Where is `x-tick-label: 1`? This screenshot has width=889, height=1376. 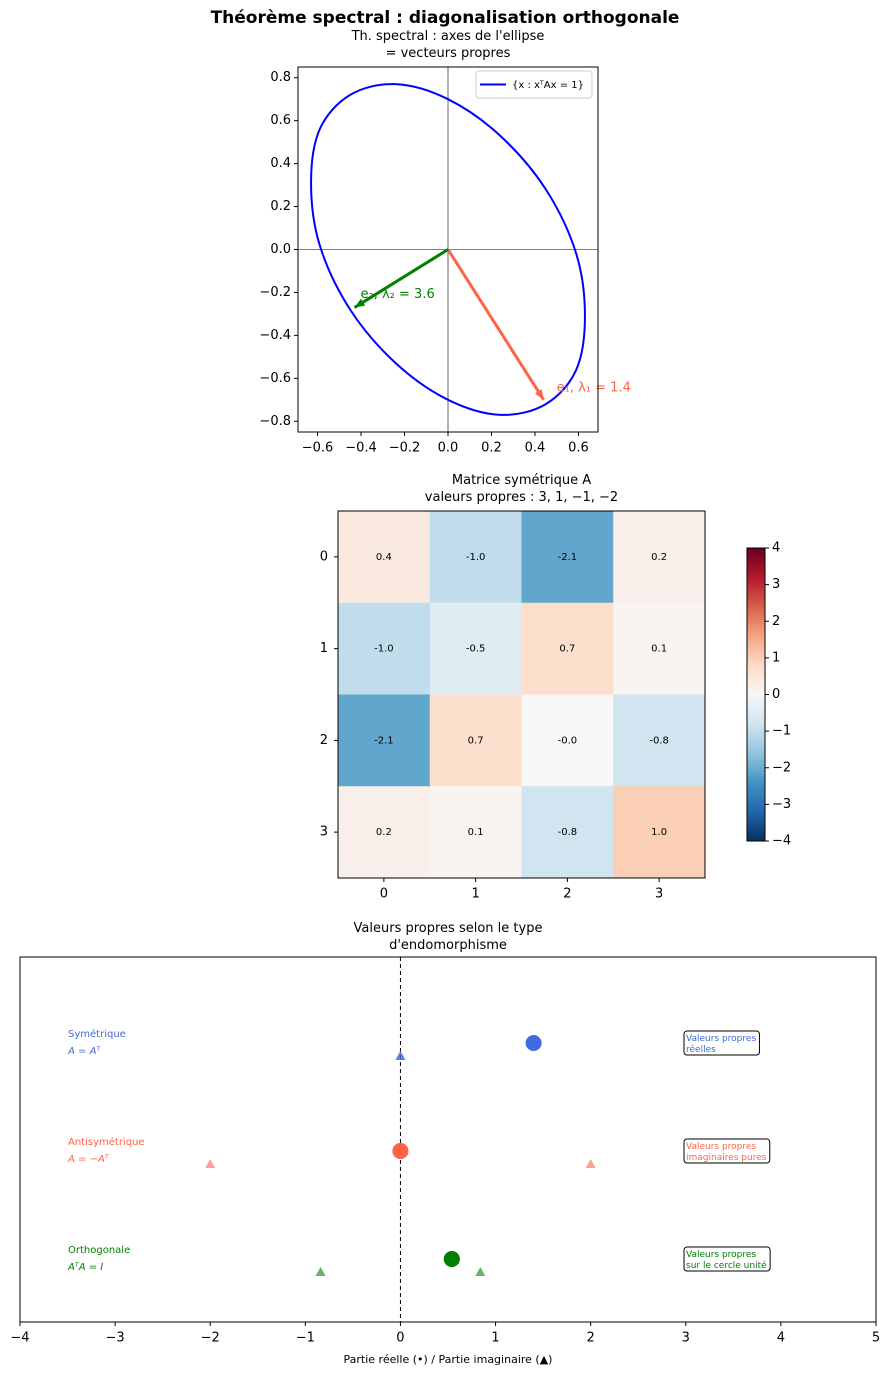
x-tick-label: 1 is located at coordinates (495, 1338).